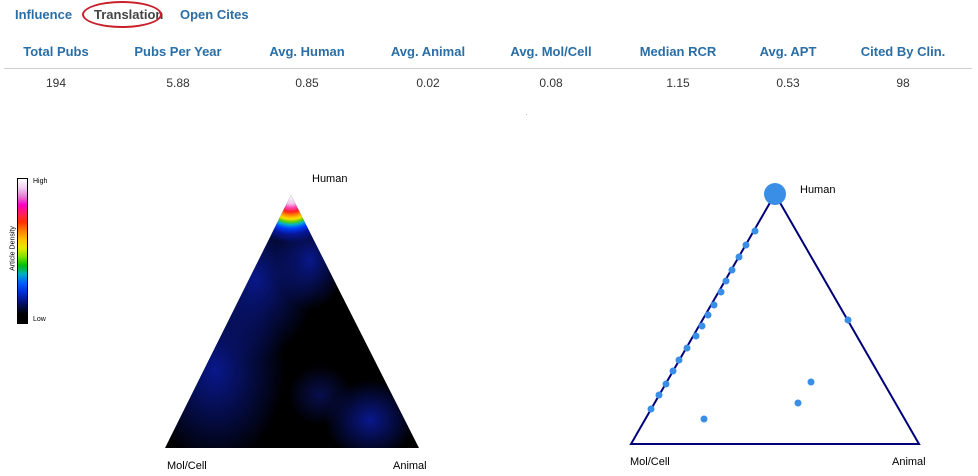  I want to click on density-label-molcell: Mol/Cell, so click(187, 466).